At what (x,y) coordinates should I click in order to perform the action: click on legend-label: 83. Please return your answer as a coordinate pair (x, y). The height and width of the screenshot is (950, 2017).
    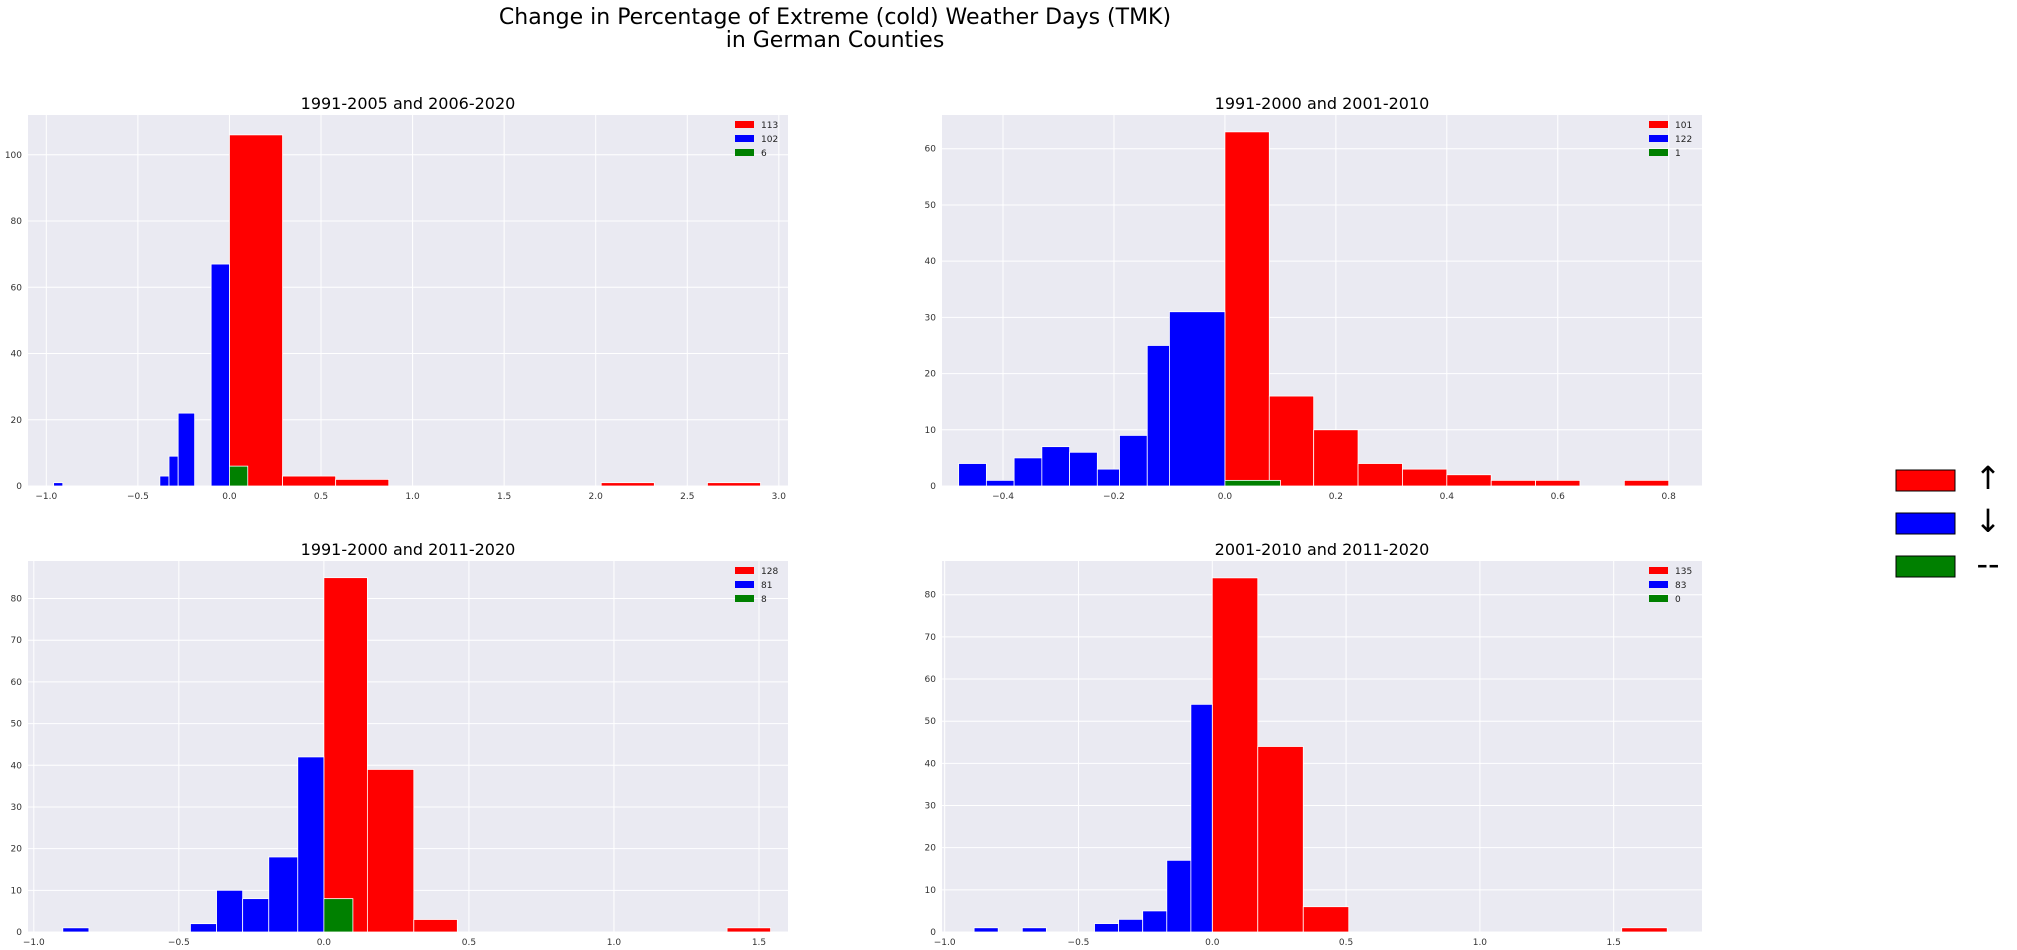
    Looking at the image, I should click on (1680, 586).